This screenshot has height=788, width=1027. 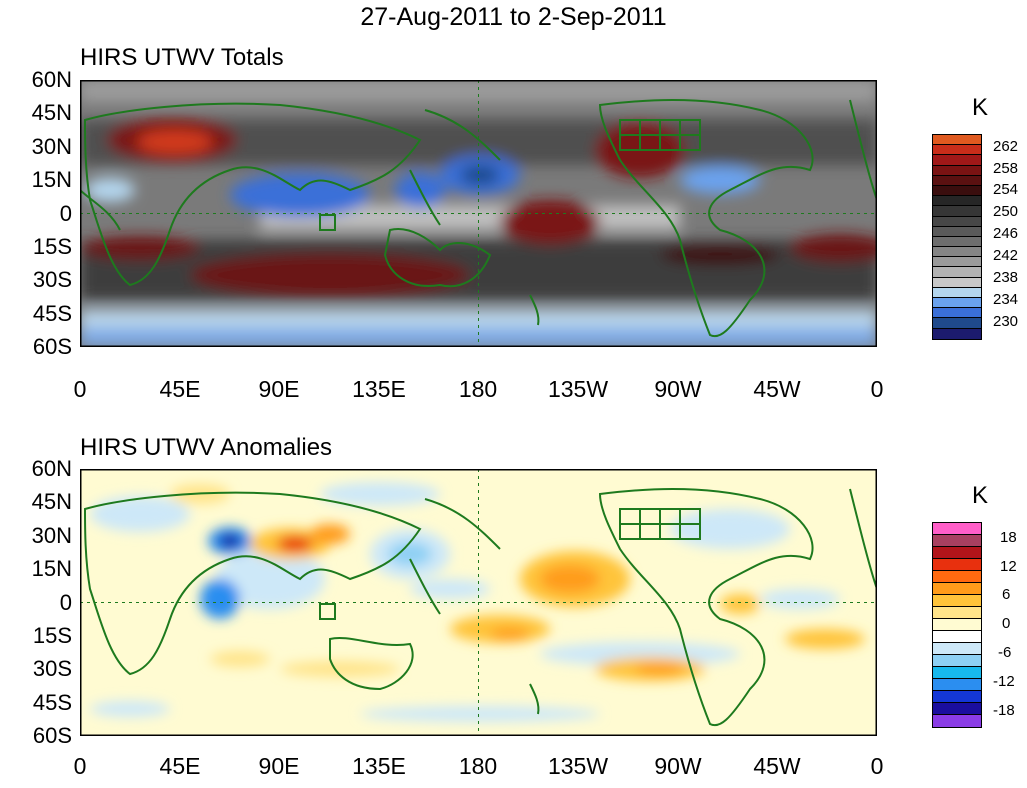 I want to click on colorbar-label: 238, so click(x=1006, y=277).